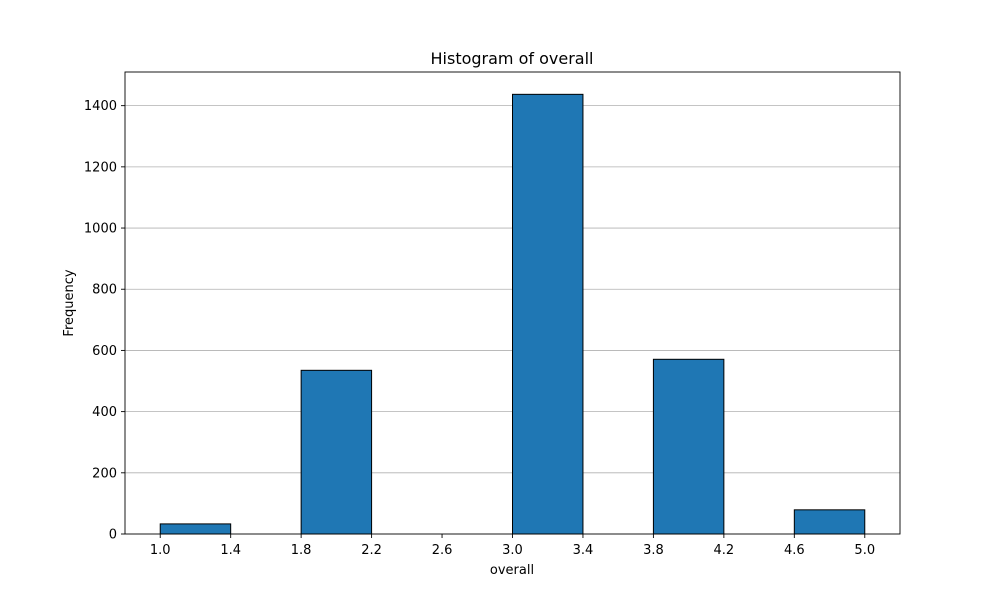  Describe the element at coordinates (104, 351) in the screenshot. I see `y-tick-label: 600` at that location.